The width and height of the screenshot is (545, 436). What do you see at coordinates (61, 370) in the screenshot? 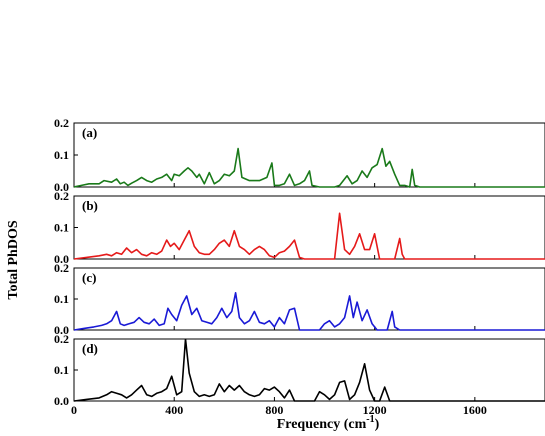
I see `y-tick-label-d-1: 0.1` at bounding box center [61, 370].